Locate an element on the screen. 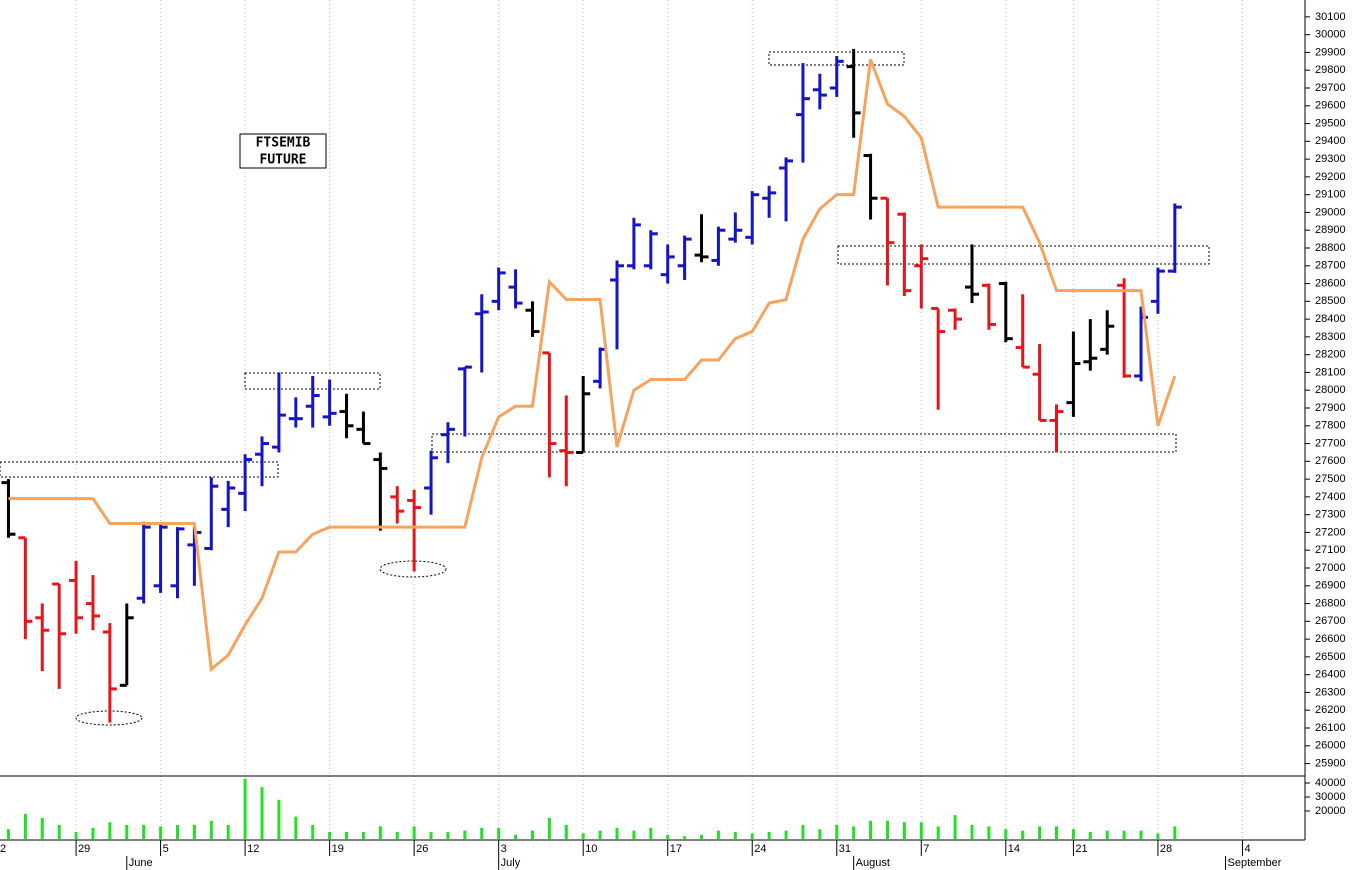 The height and width of the screenshot is (870, 1352). x-tick-label: 24 is located at coordinates (760, 849).